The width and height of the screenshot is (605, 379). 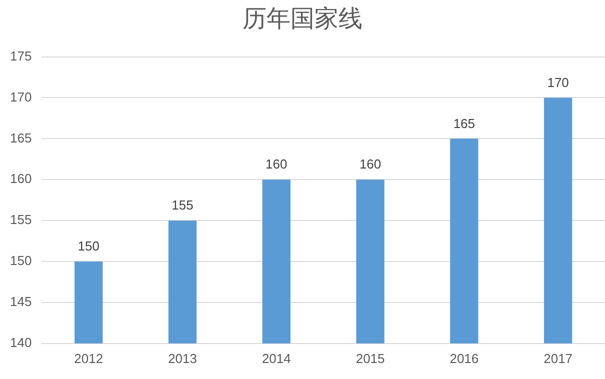 I want to click on y-tick-label: 155, so click(x=21, y=220).